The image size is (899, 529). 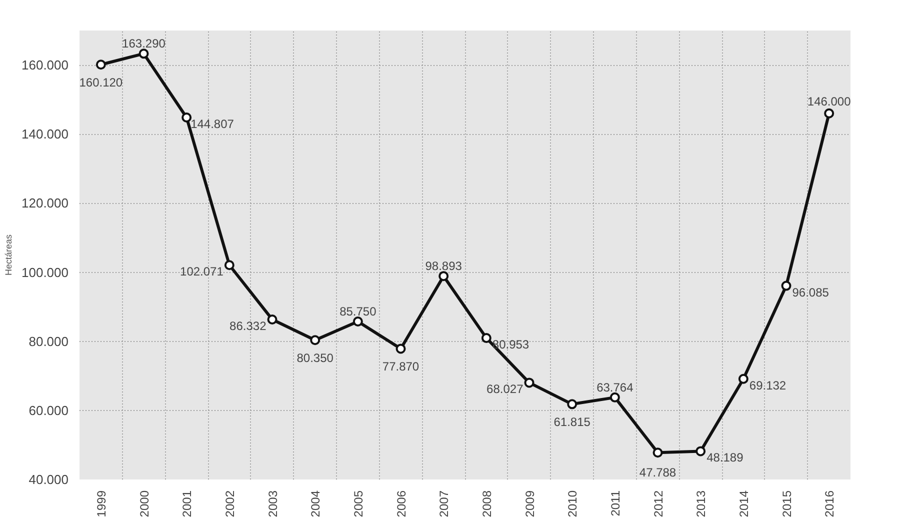 What do you see at coordinates (701, 504) in the screenshot?
I see `x-tick-label: 2013` at bounding box center [701, 504].